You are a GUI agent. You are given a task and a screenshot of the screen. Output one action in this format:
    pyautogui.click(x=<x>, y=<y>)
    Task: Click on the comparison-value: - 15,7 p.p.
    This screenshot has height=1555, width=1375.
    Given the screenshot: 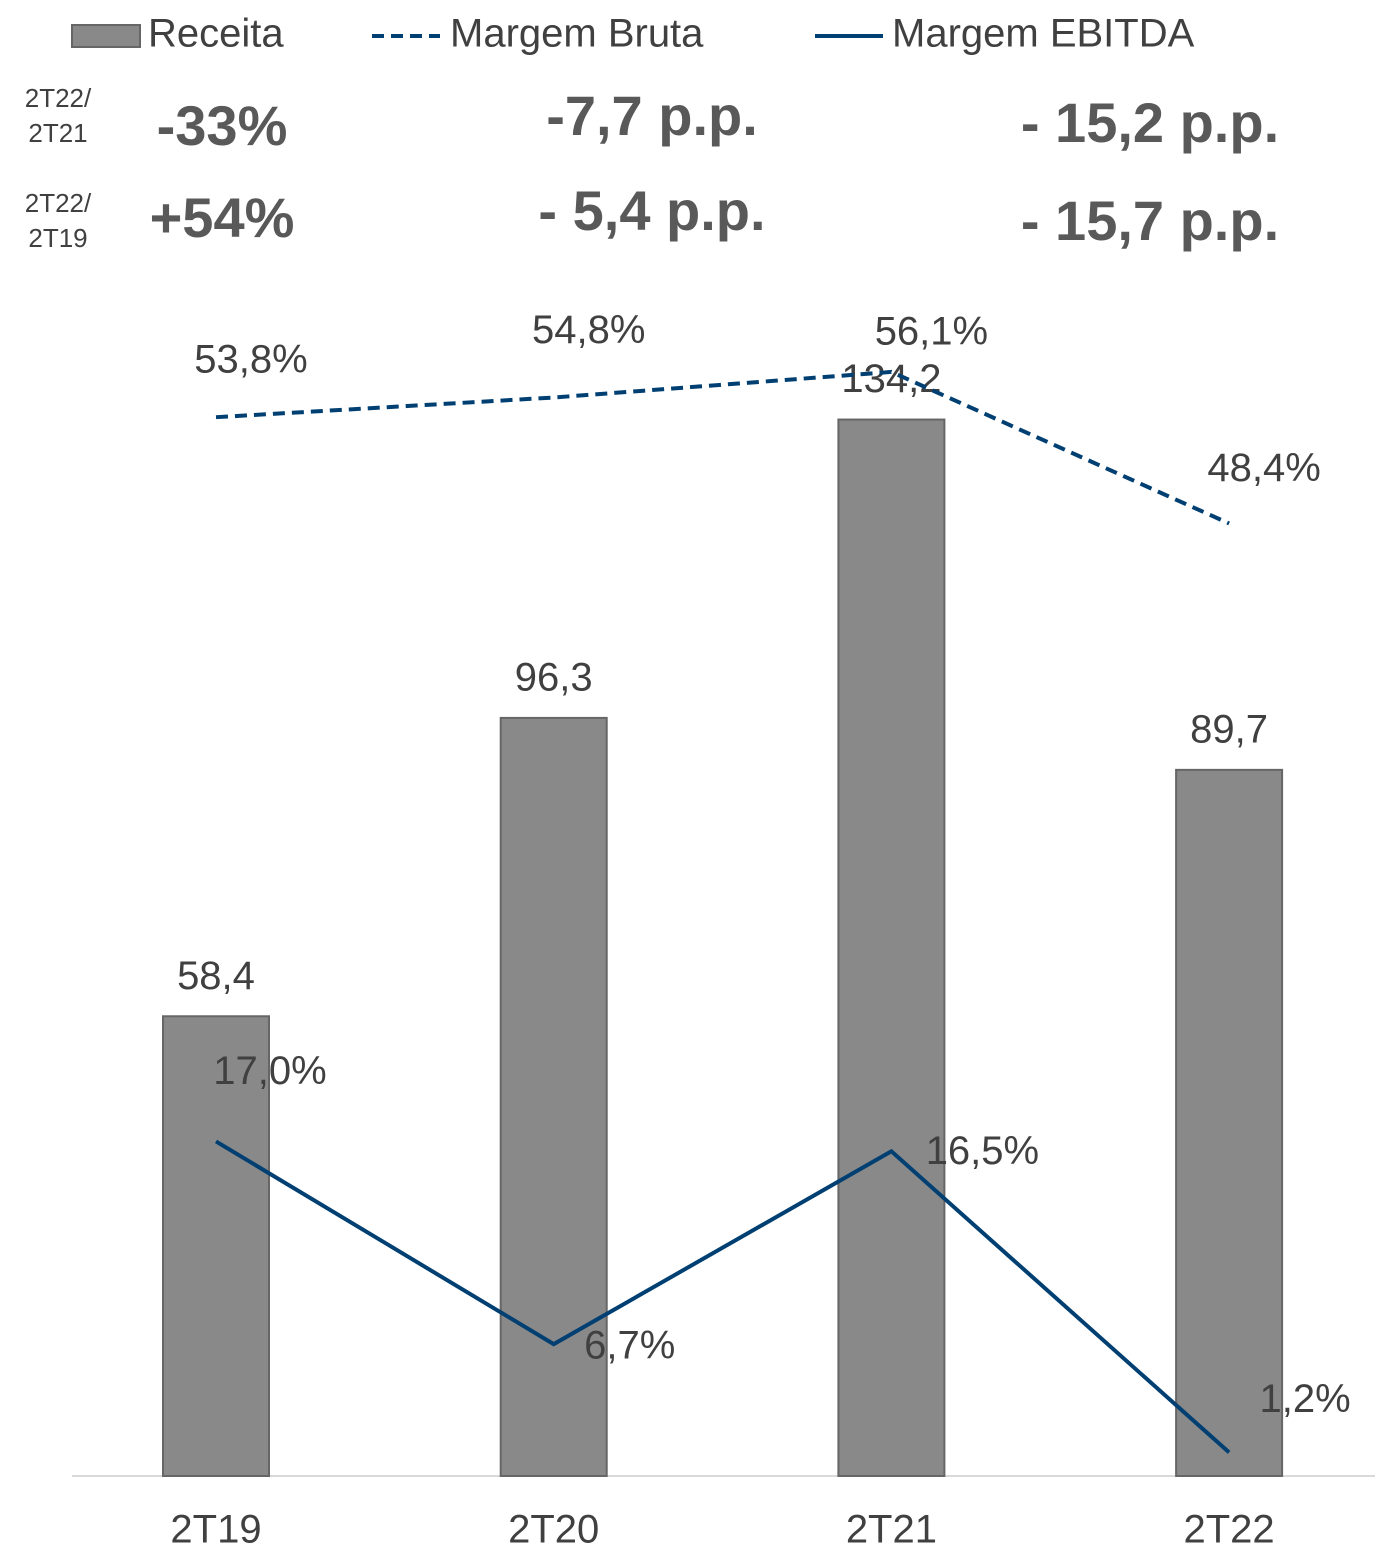 What is the action you would take?
    pyautogui.click(x=1150, y=220)
    